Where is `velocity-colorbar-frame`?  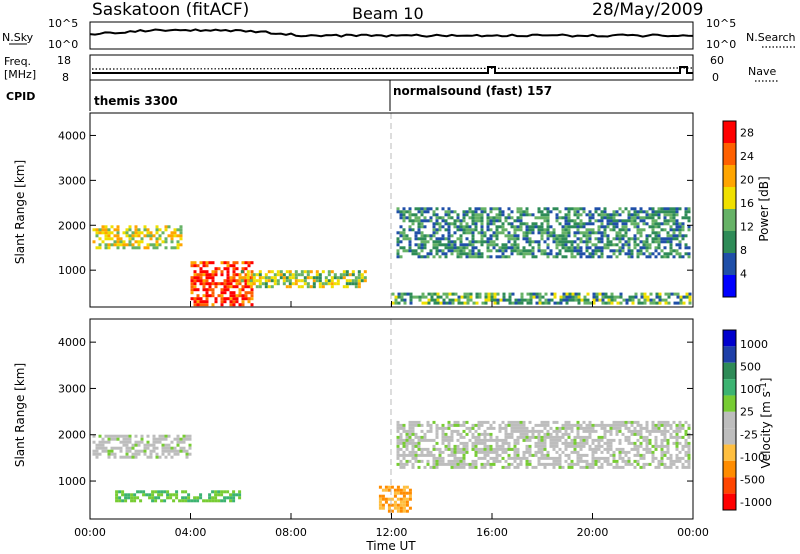 velocity-colorbar-frame is located at coordinates (729, 420).